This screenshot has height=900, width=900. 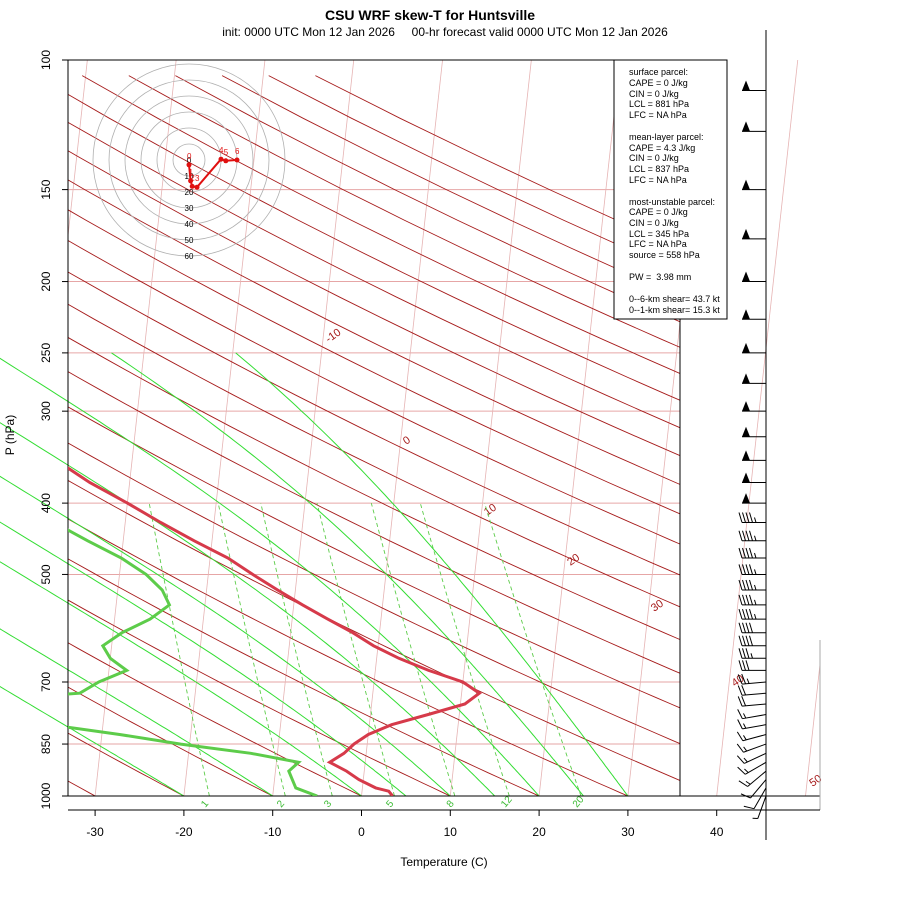 What do you see at coordinates (659, 234) in the screenshot?
I see `most-unstable-lcl: LCL = 345 hPa` at bounding box center [659, 234].